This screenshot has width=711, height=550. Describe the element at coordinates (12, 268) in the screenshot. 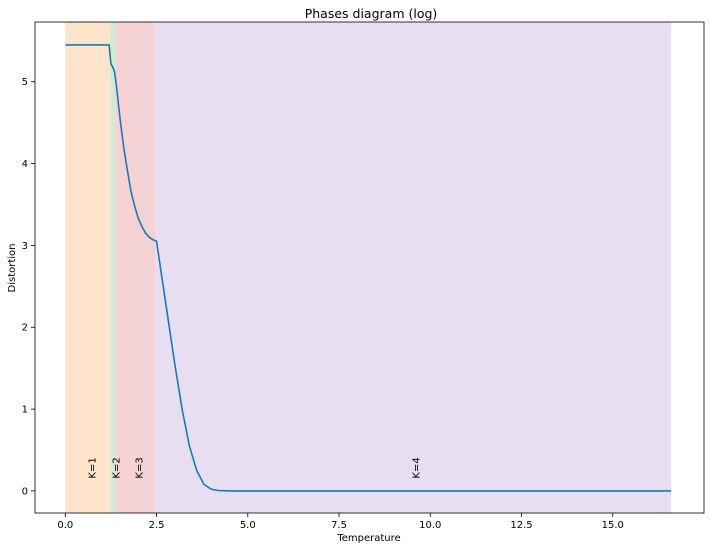

I see `y-axis-label: Distortion` at that location.